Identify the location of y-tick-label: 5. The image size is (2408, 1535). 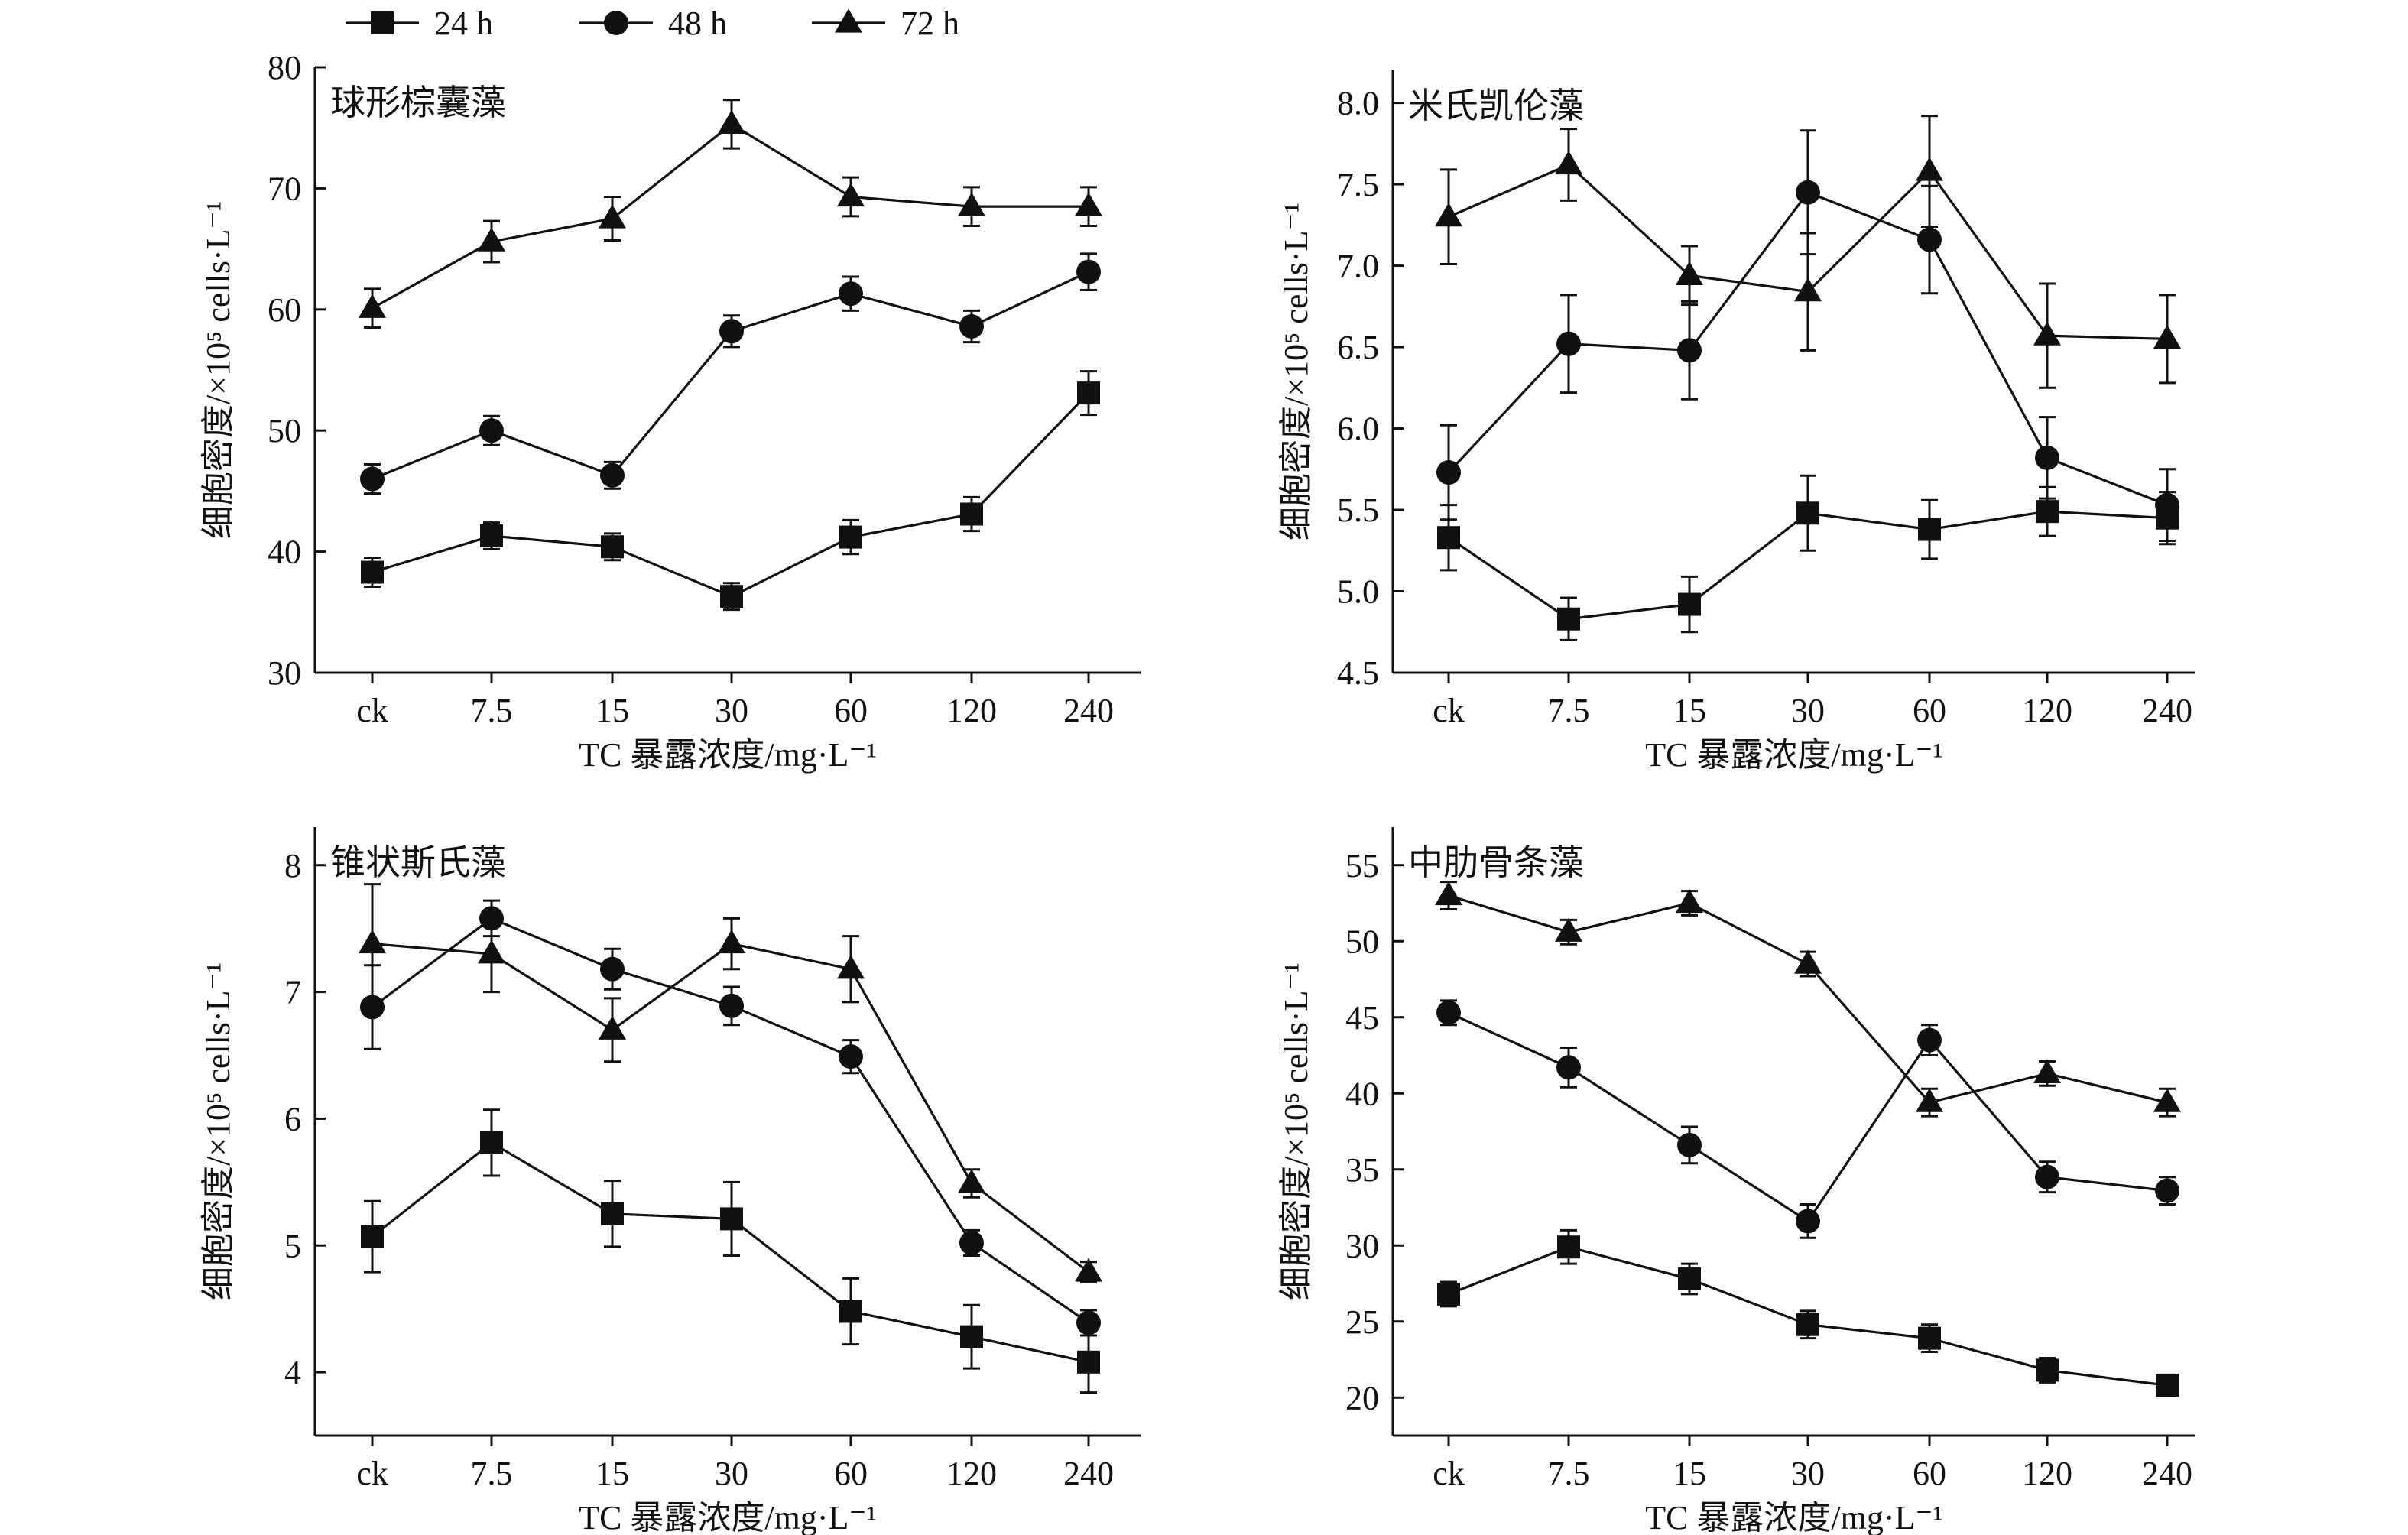
(293, 1245).